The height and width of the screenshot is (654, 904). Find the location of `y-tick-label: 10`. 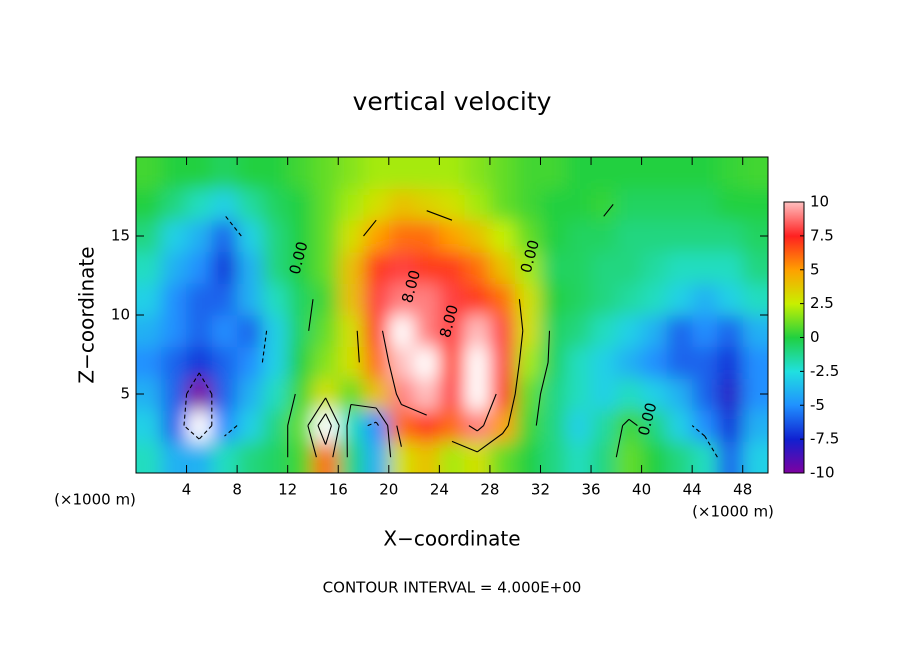

y-tick-label: 10 is located at coordinates (120, 315).